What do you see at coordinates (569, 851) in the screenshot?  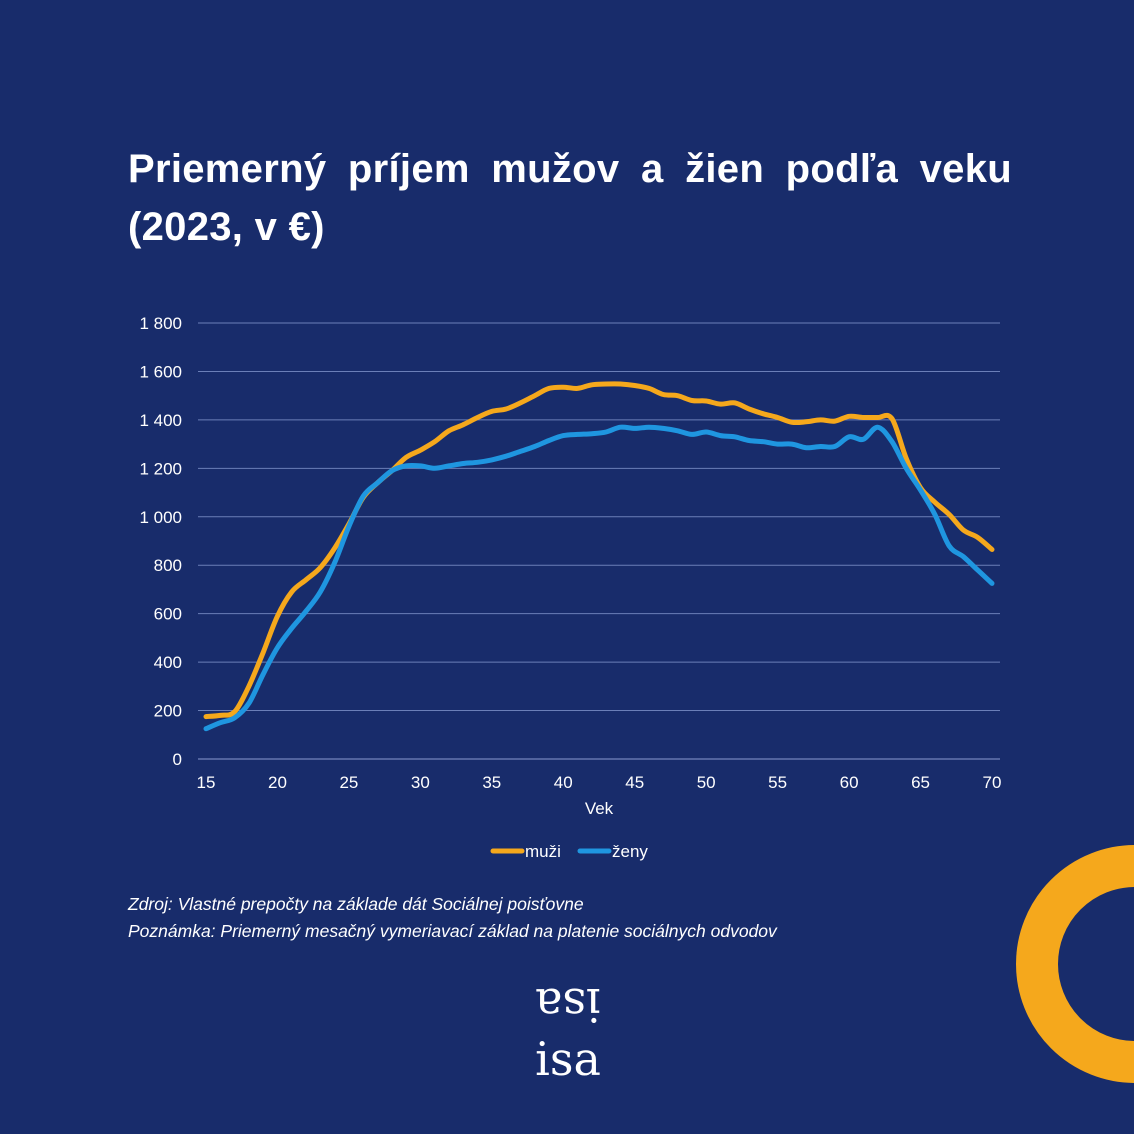 I see `legend: muži ženy` at bounding box center [569, 851].